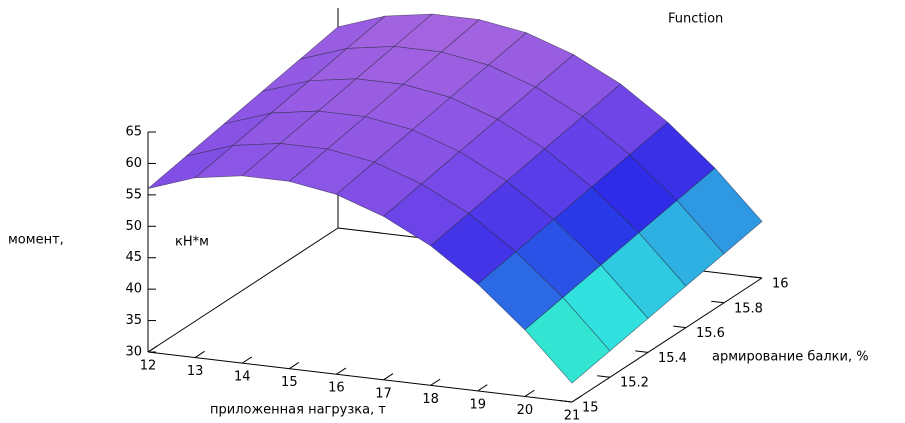 The height and width of the screenshot is (423, 905). I want to click on y-tick-label: 15.4, so click(672, 358).